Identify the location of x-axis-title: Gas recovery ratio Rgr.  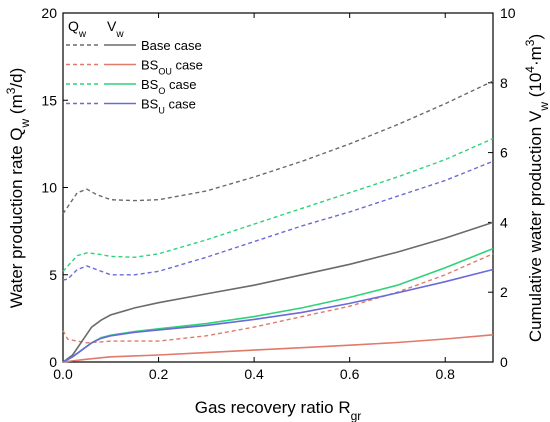
(278, 410).